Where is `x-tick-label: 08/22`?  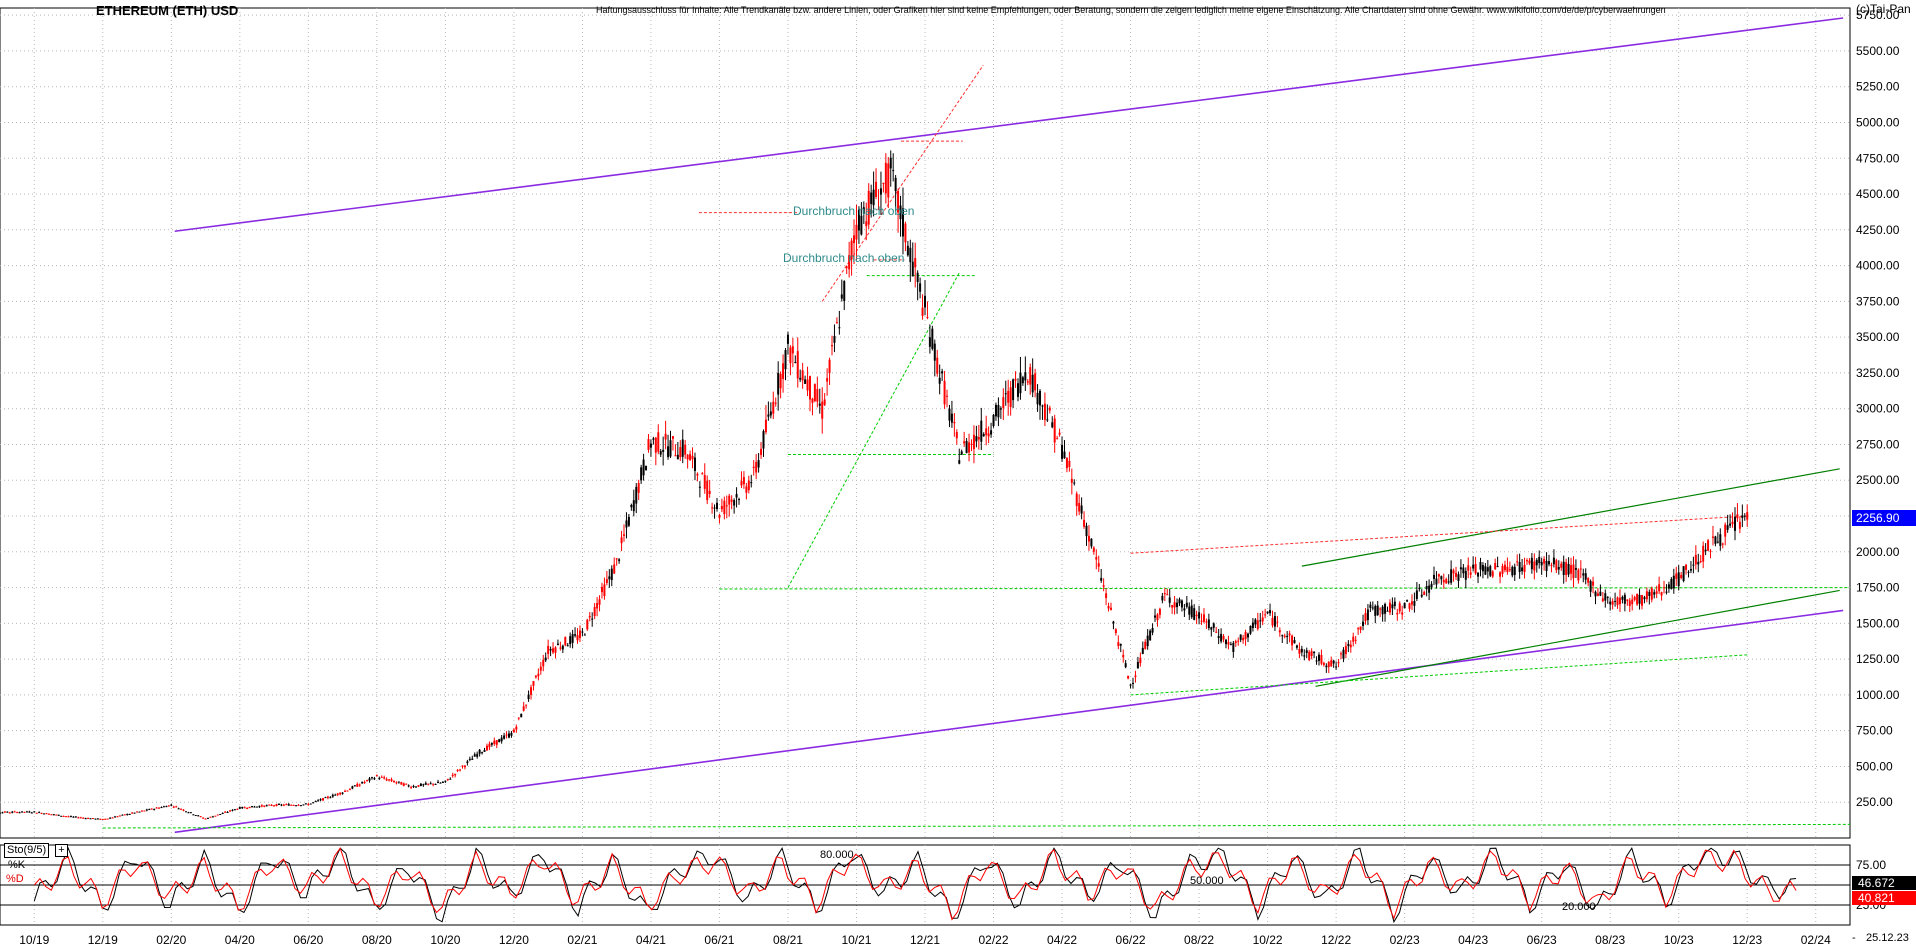 x-tick-label: 08/22 is located at coordinates (1199, 940).